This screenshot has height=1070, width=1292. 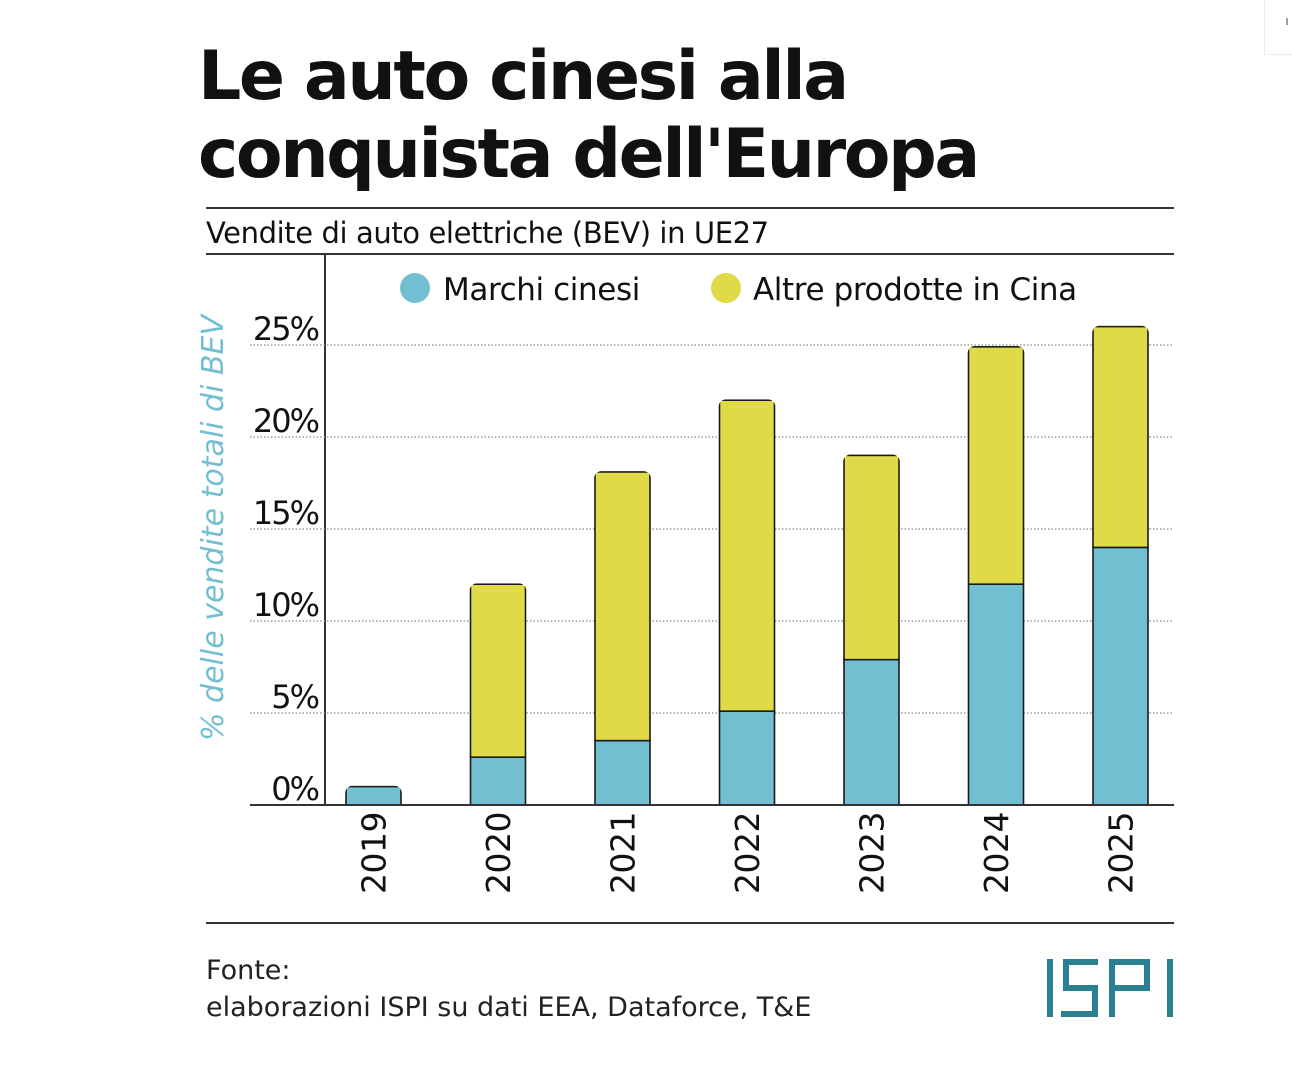 I want to click on y-tick-label: 5%, so click(x=294, y=697).